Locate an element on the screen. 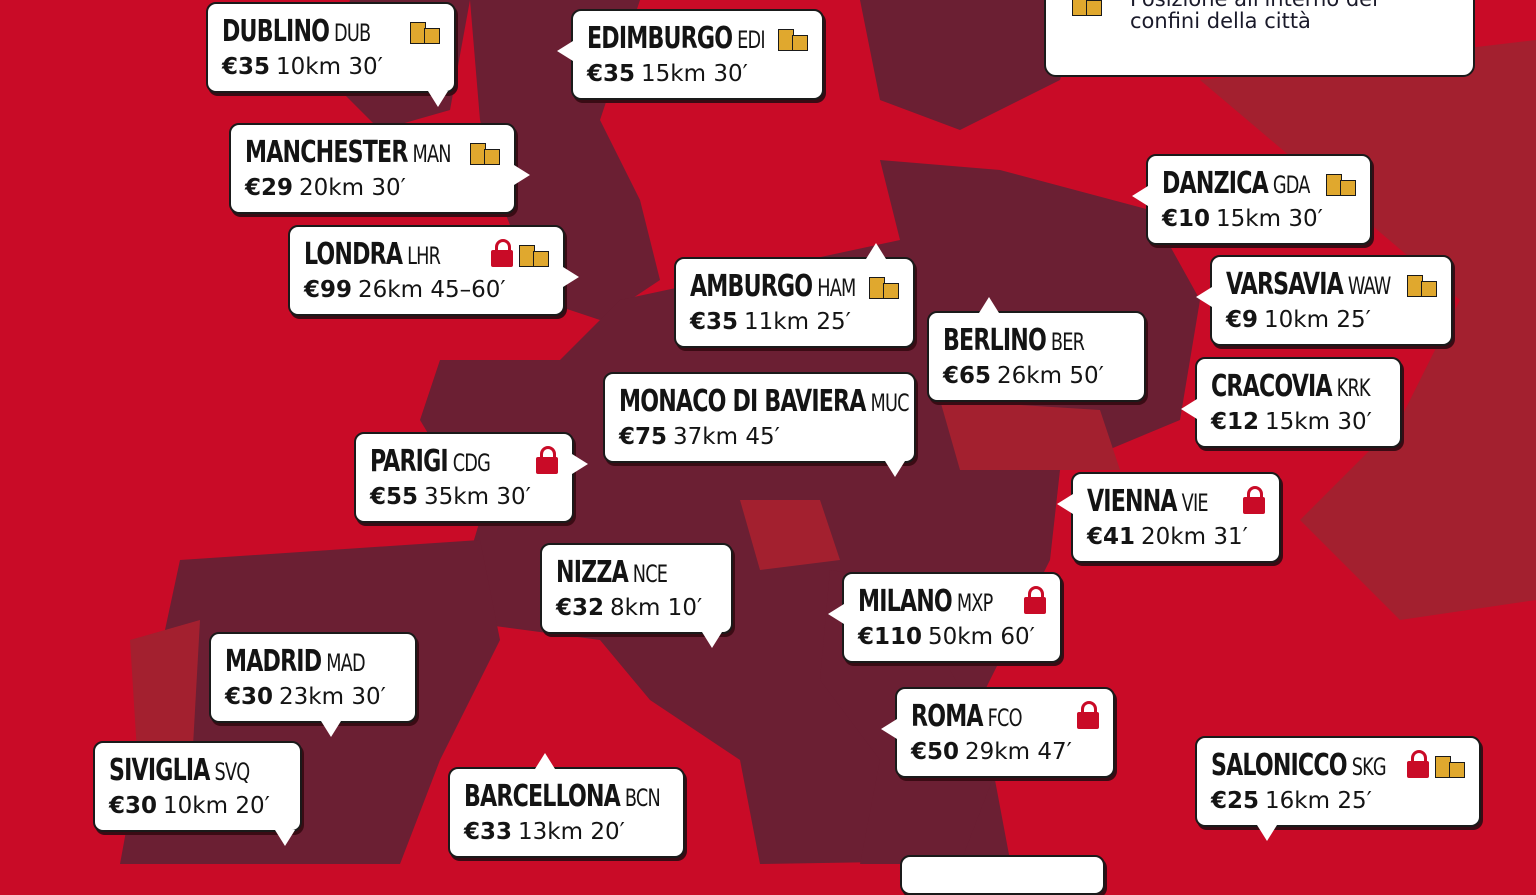 This screenshot has height=895, width=1536. airport-details: €10 15km 30′ is located at coordinates (1259, 219).